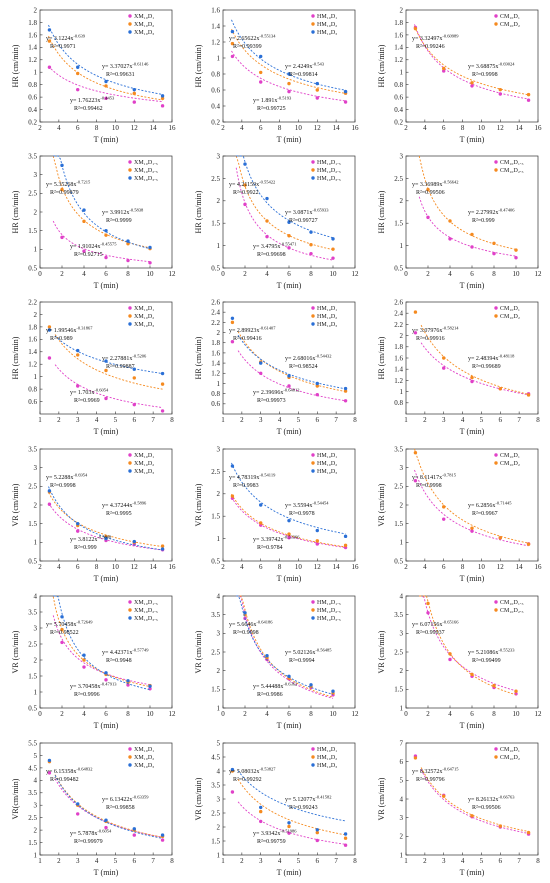 This screenshot has height=883, width=550. Describe the element at coordinates (242, 420) in the screenshot. I see `x-tick-label: 2` at that location.